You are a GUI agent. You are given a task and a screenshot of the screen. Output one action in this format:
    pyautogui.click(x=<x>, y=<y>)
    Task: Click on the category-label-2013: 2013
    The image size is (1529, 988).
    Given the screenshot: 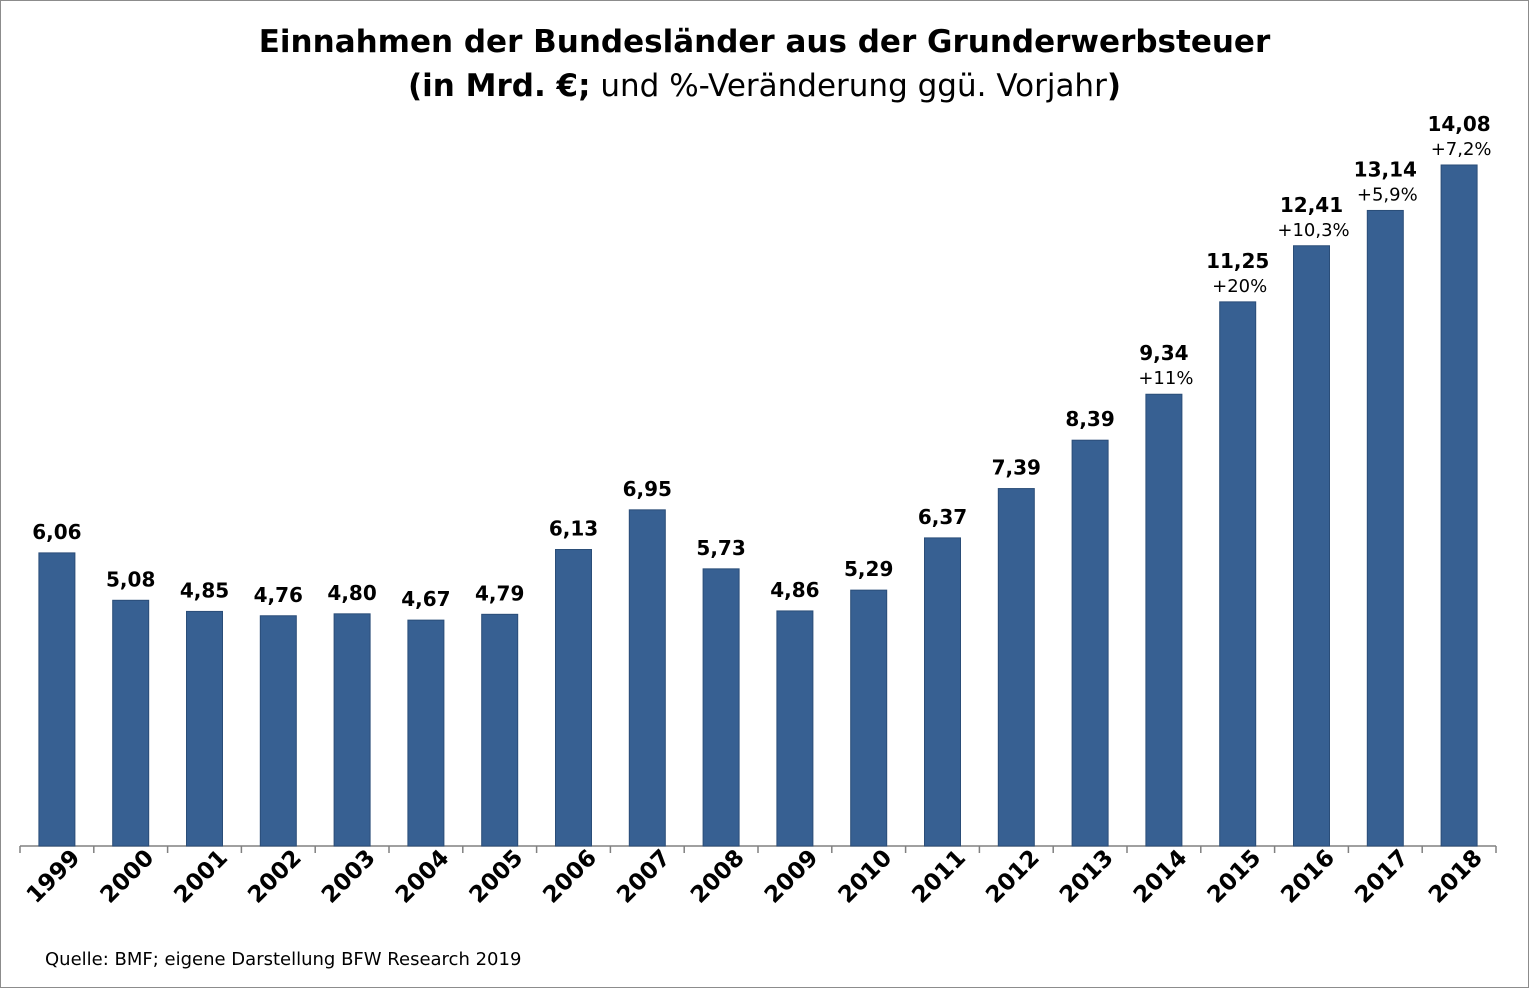 What is the action you would take?
    pyautogui.click(x=1087, y=877)
    